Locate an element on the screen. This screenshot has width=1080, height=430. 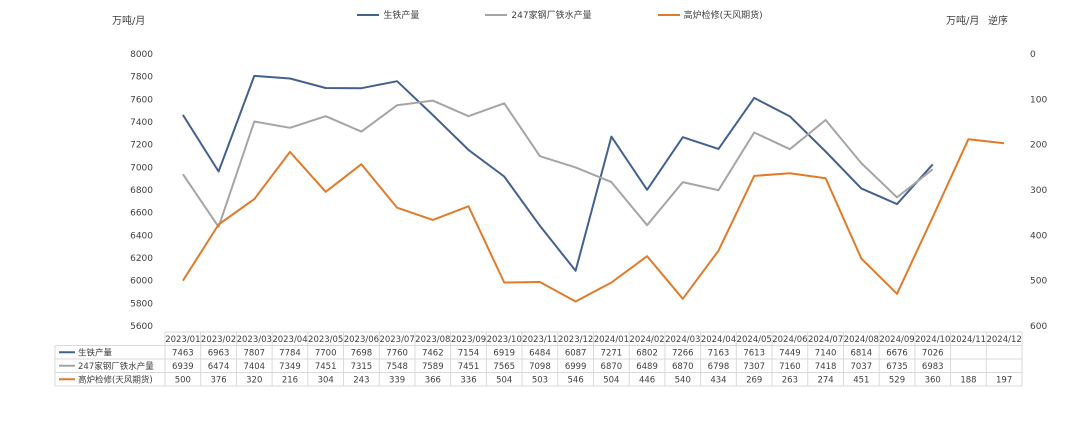
table-cell: 6489 is located at coordinates (647, 367).